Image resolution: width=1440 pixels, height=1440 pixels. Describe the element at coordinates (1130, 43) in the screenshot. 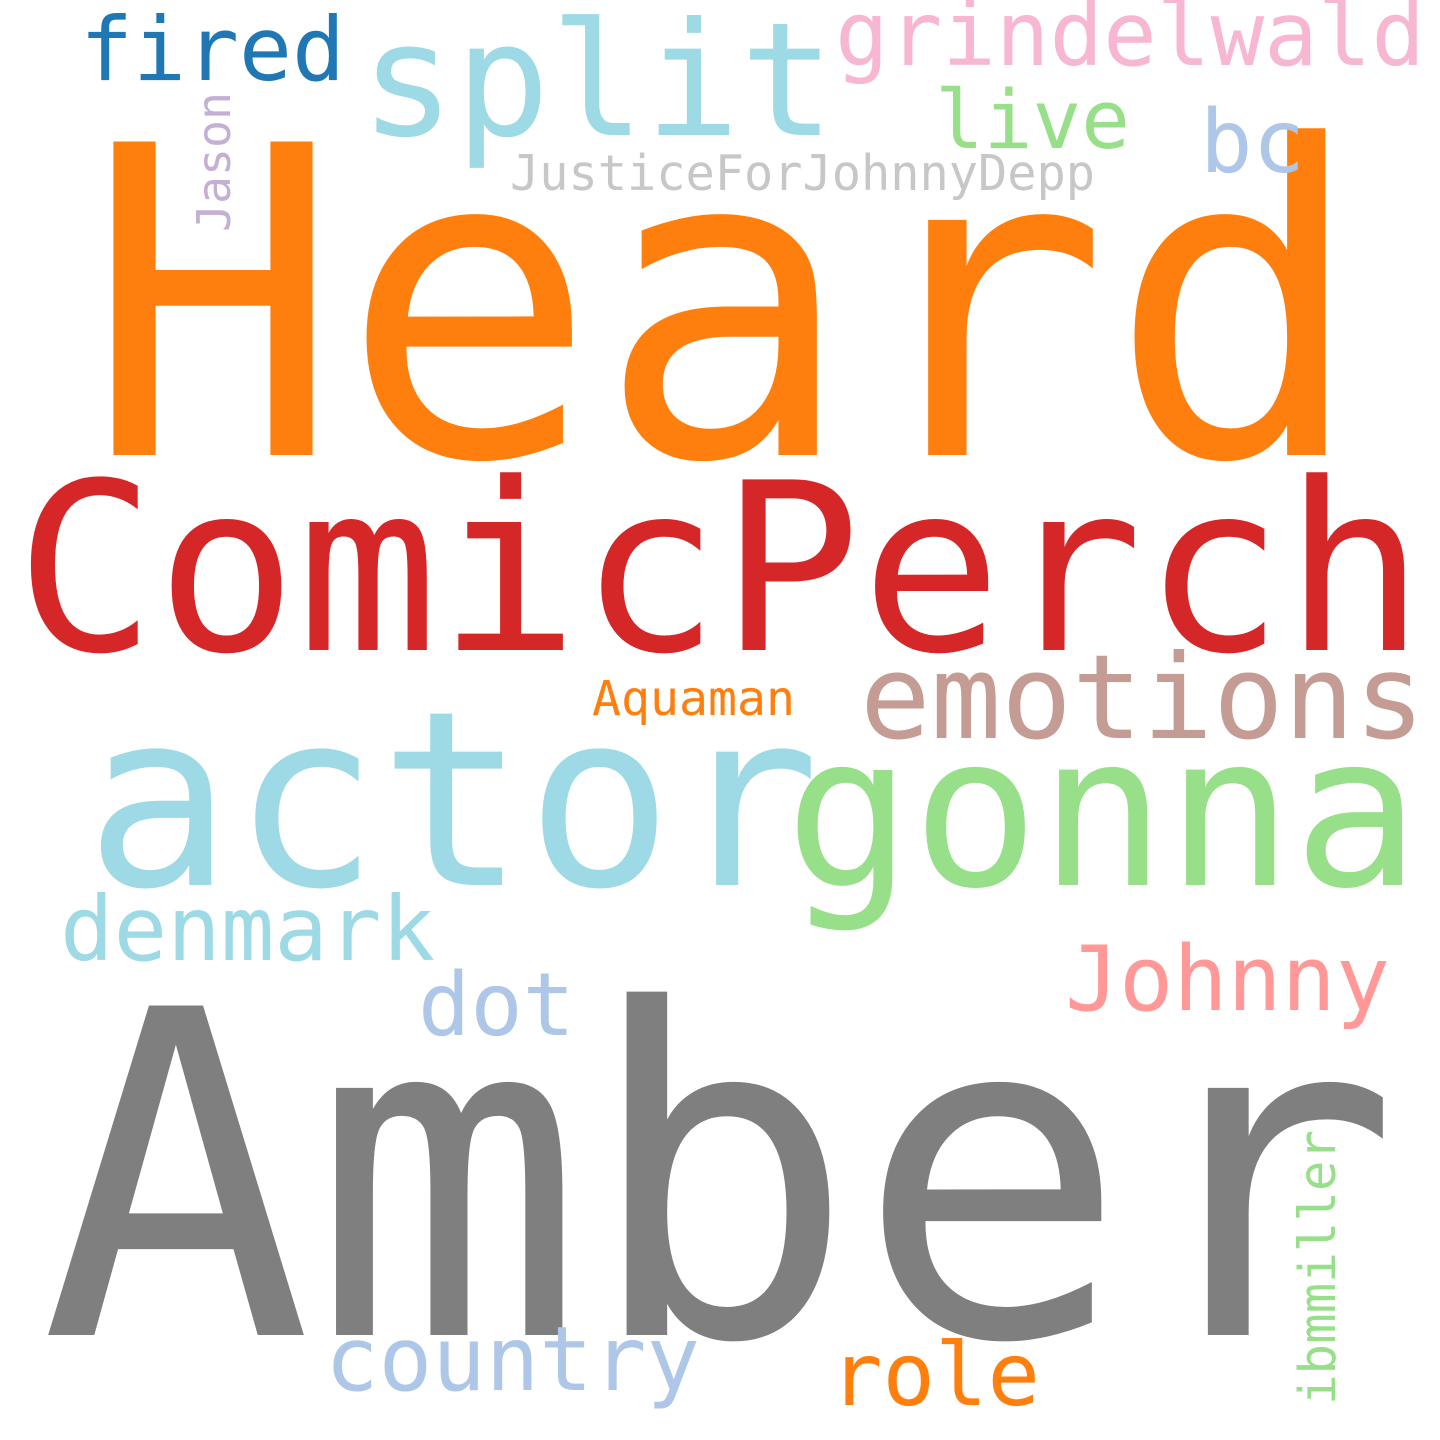

I see `word: grindelwald` at that location.